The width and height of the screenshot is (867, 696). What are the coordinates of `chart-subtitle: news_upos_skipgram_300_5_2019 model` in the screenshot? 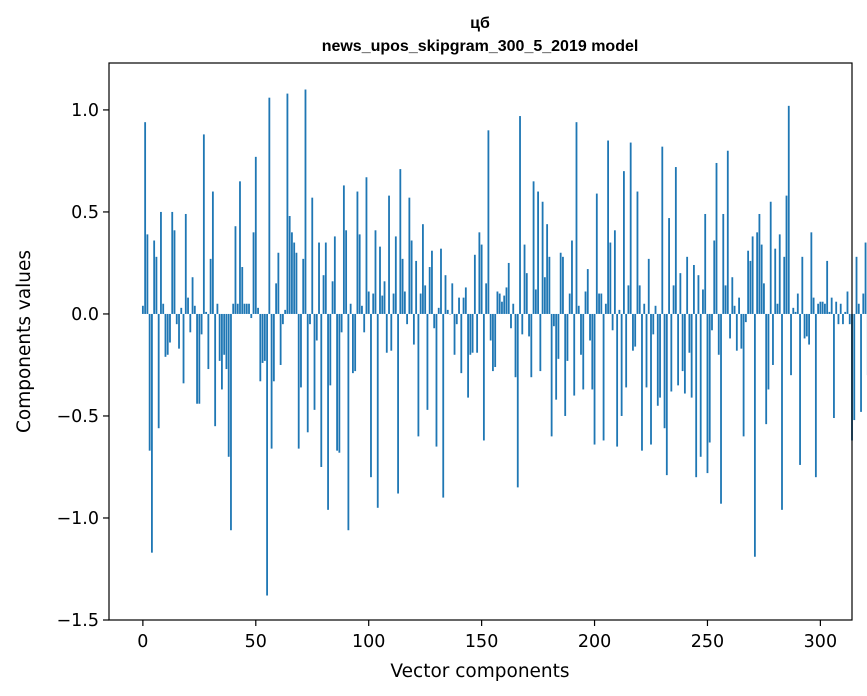 It's located at (480, 46).